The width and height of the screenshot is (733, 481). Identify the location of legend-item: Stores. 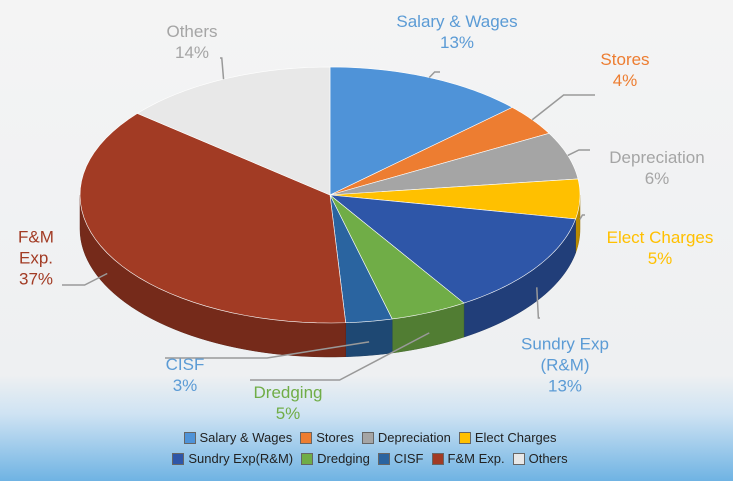
(327, 437).